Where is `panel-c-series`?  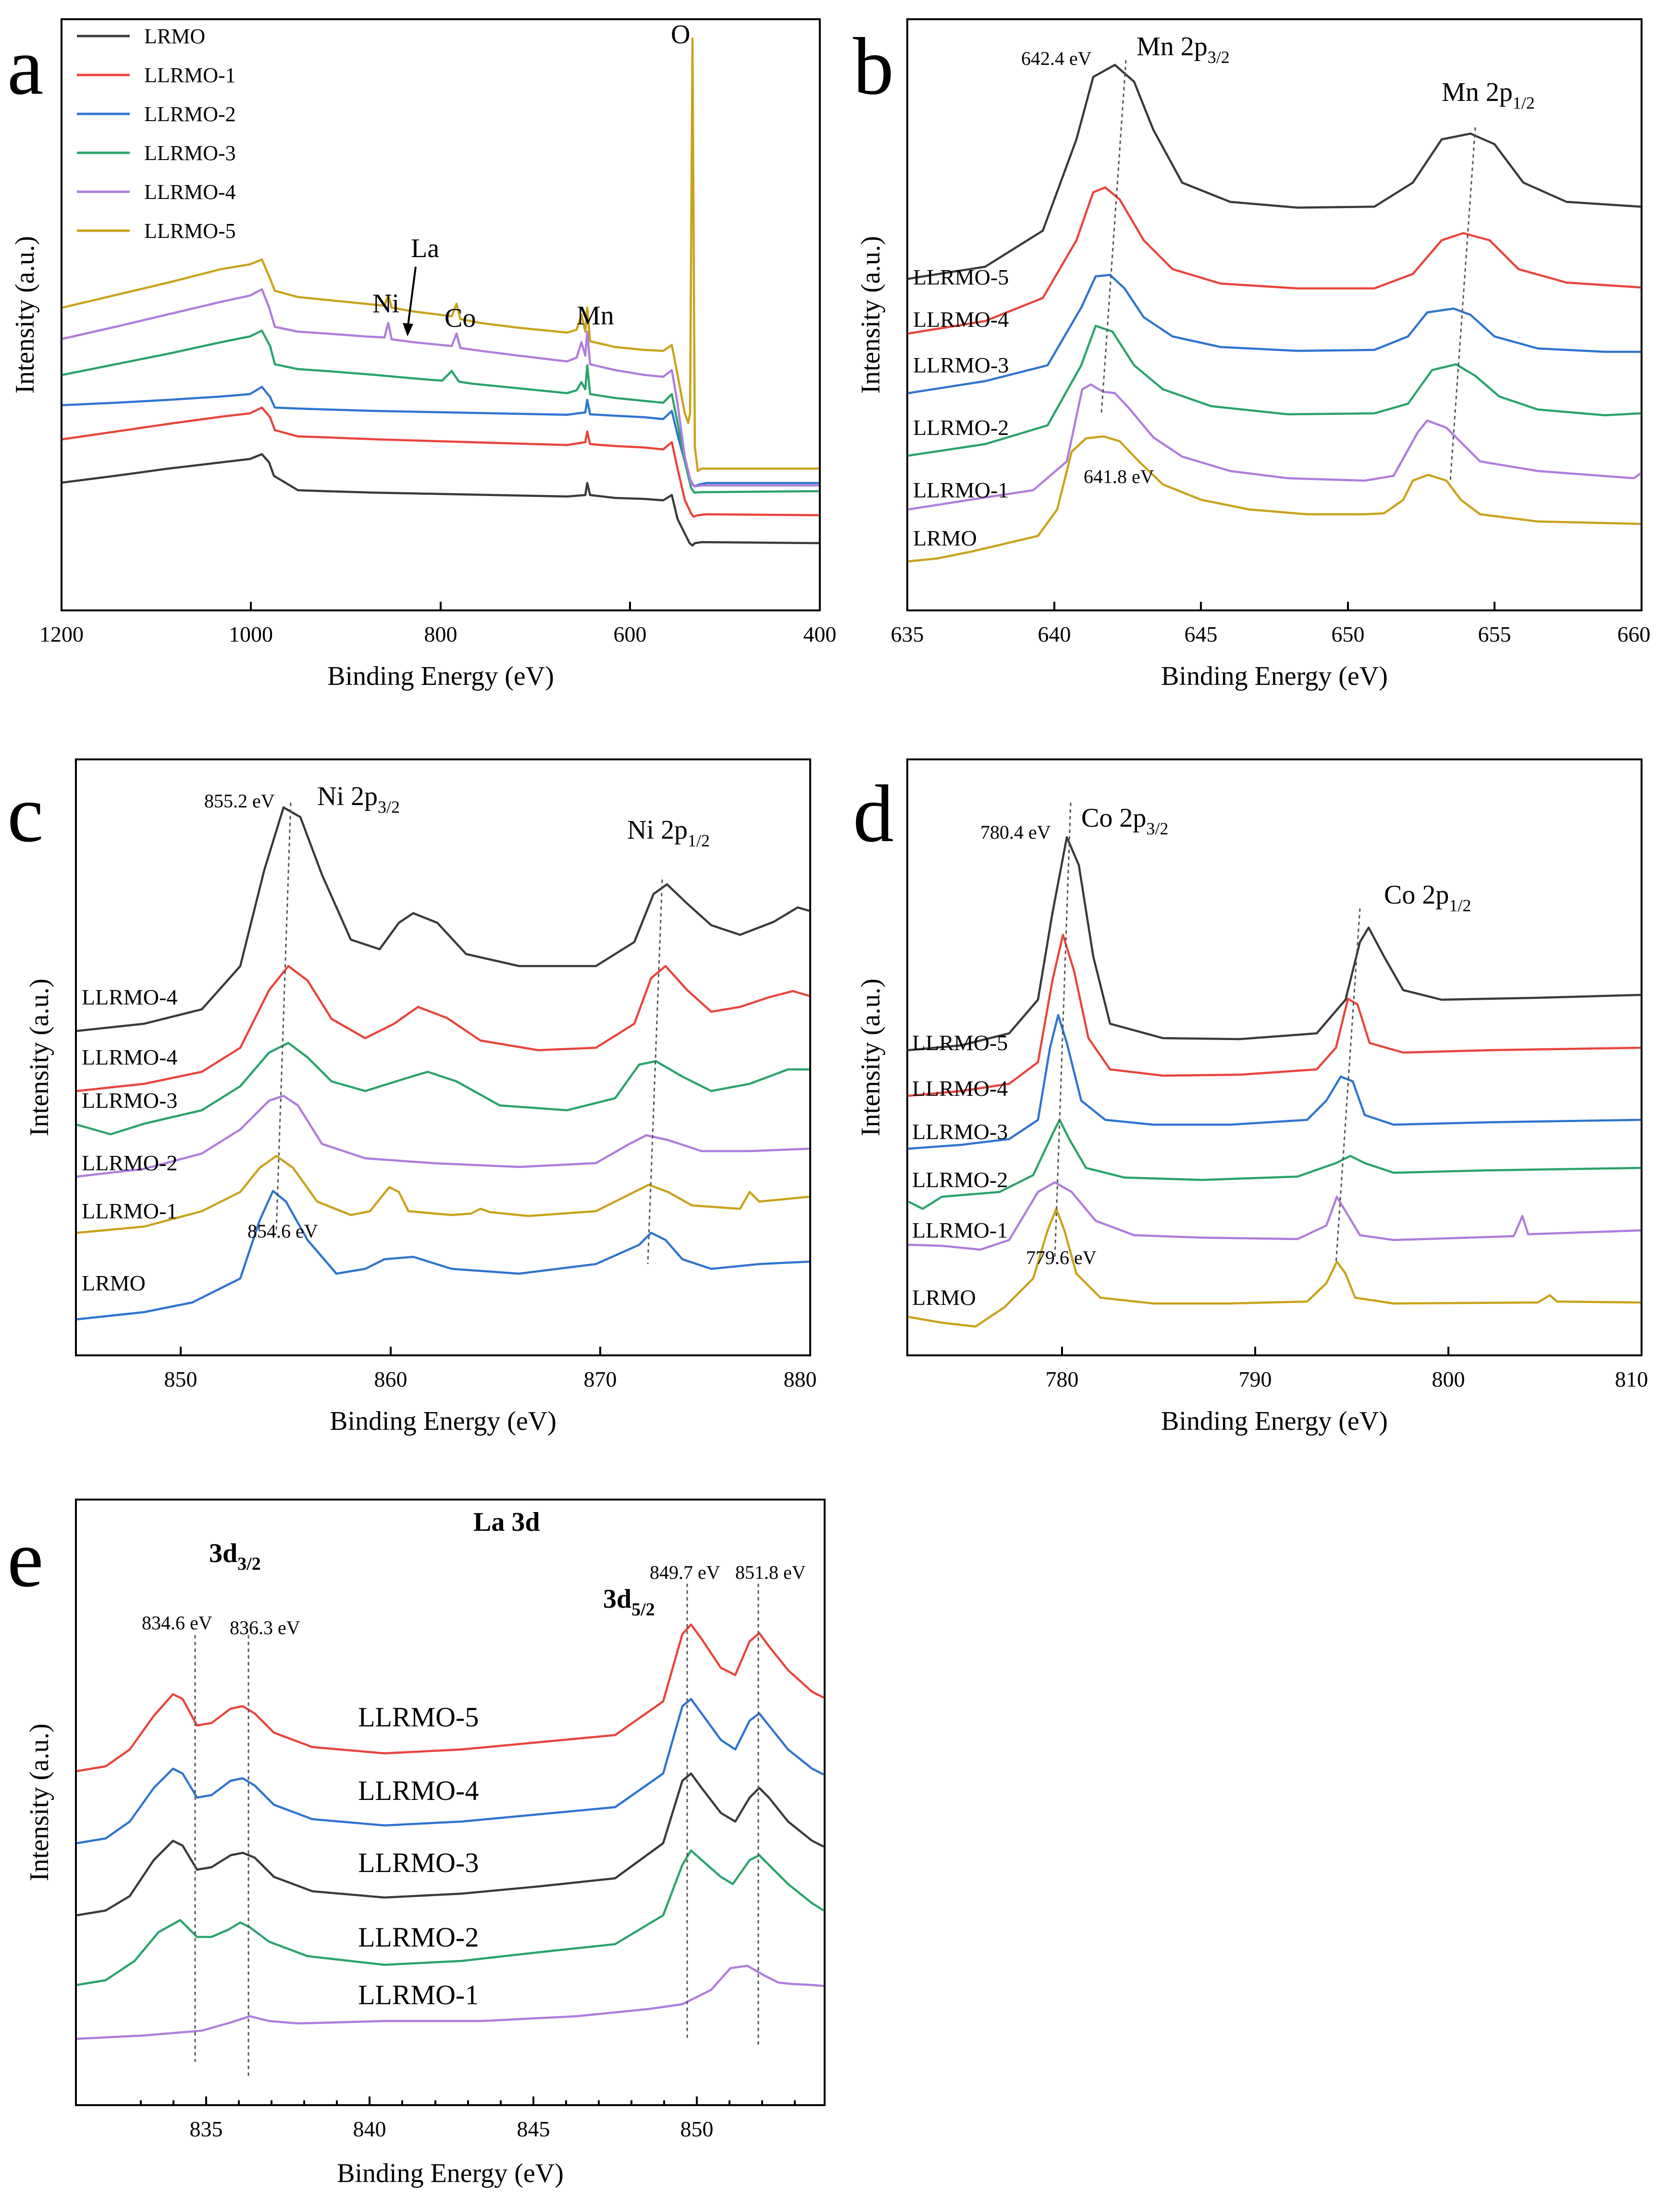 panel-c-series is located at coordinates (443, 1063).